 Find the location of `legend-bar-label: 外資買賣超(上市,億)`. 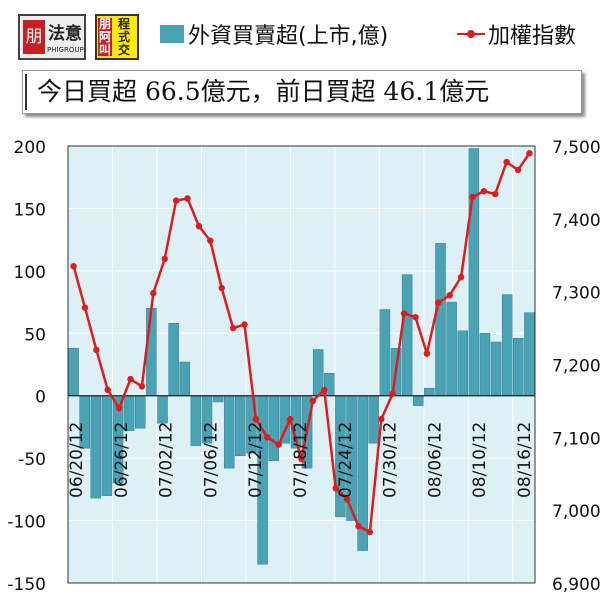

legend-bar-label: 外資買賣超(上市,億) is located at coordinates (288, 36).